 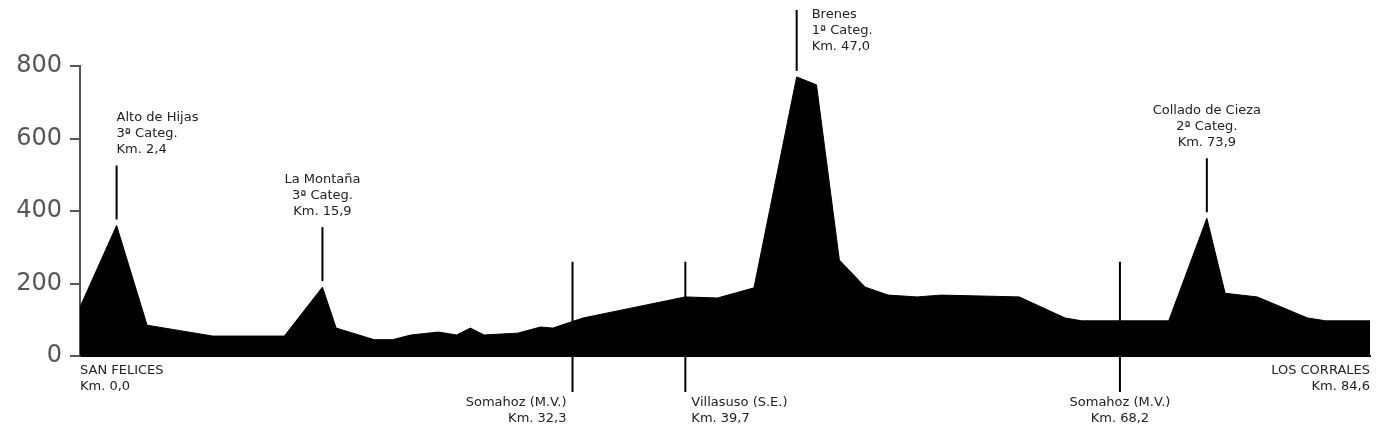 I want to click on annotation: Collado de Cieza 2ª Categ. Km. 73,9, so click(x=1207, y=126).